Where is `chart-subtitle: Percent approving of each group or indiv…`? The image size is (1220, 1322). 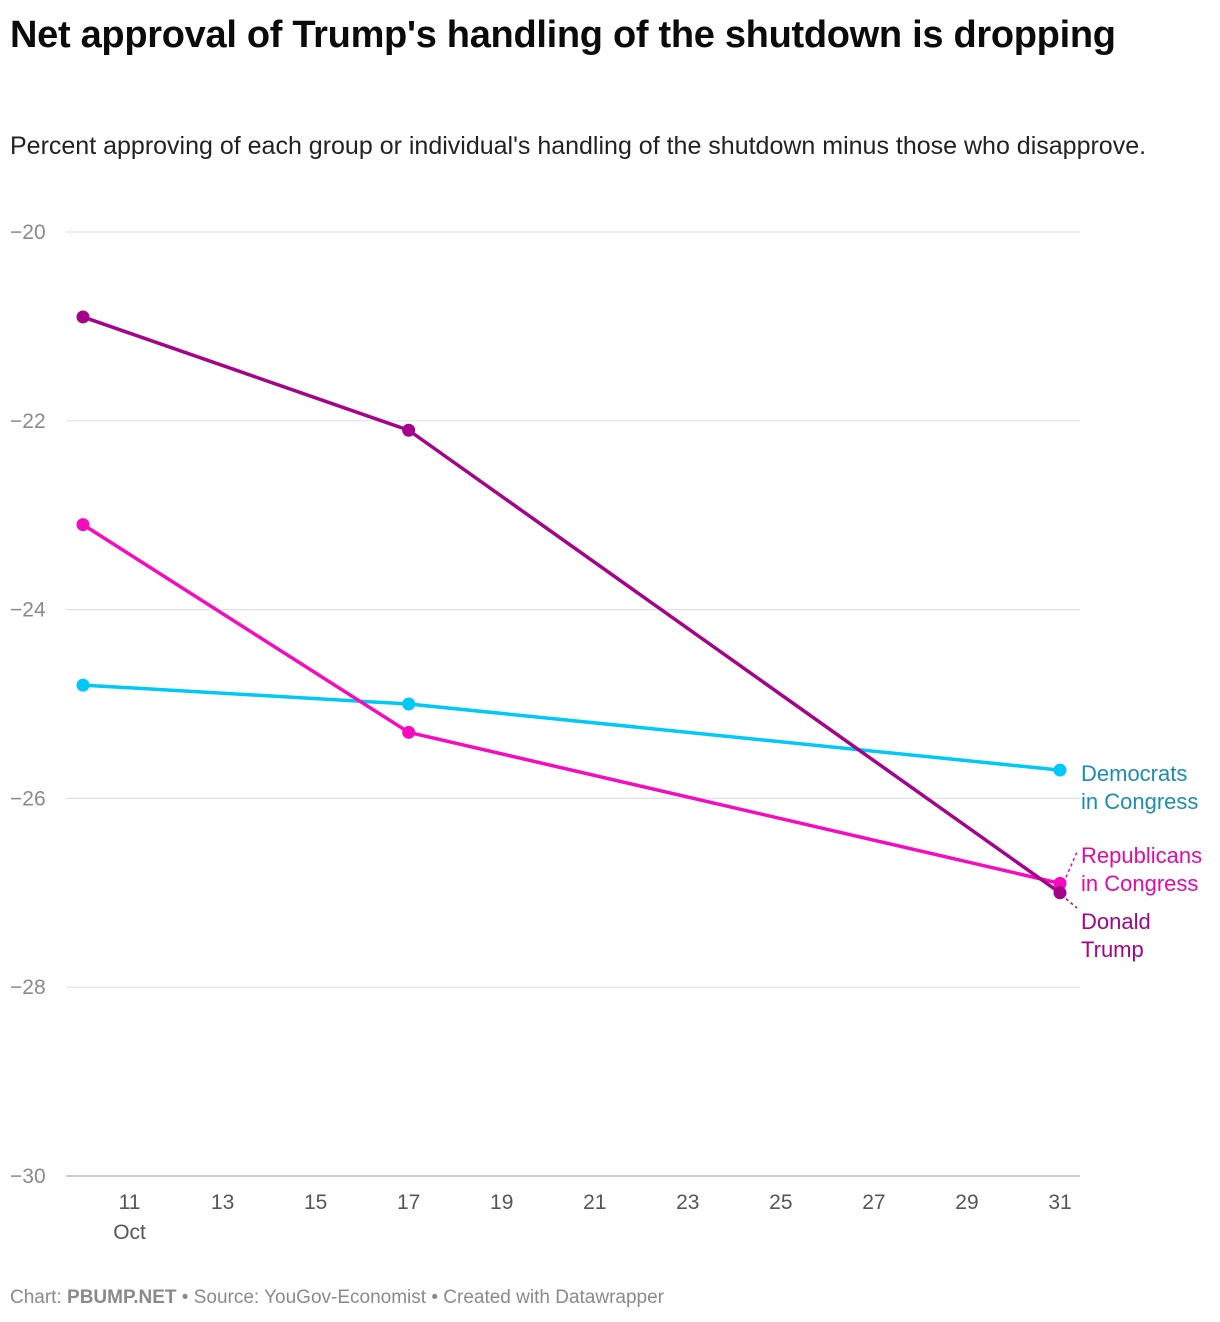
chart-subtitle: Percent approving of each group or indiv… is located at coordinates (578, 146).